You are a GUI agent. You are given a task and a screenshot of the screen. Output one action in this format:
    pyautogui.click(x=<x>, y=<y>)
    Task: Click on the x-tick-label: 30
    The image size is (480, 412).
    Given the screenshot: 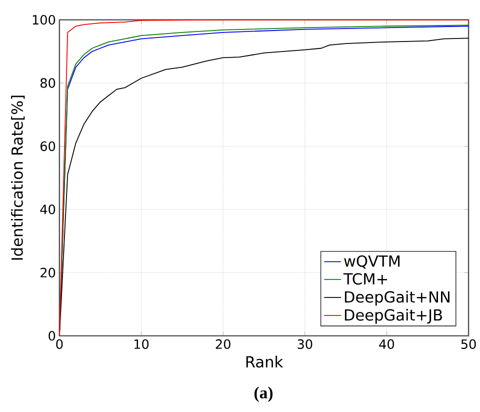 What is the action you would take?
    pyautogui.click(x=305, y=344)
    